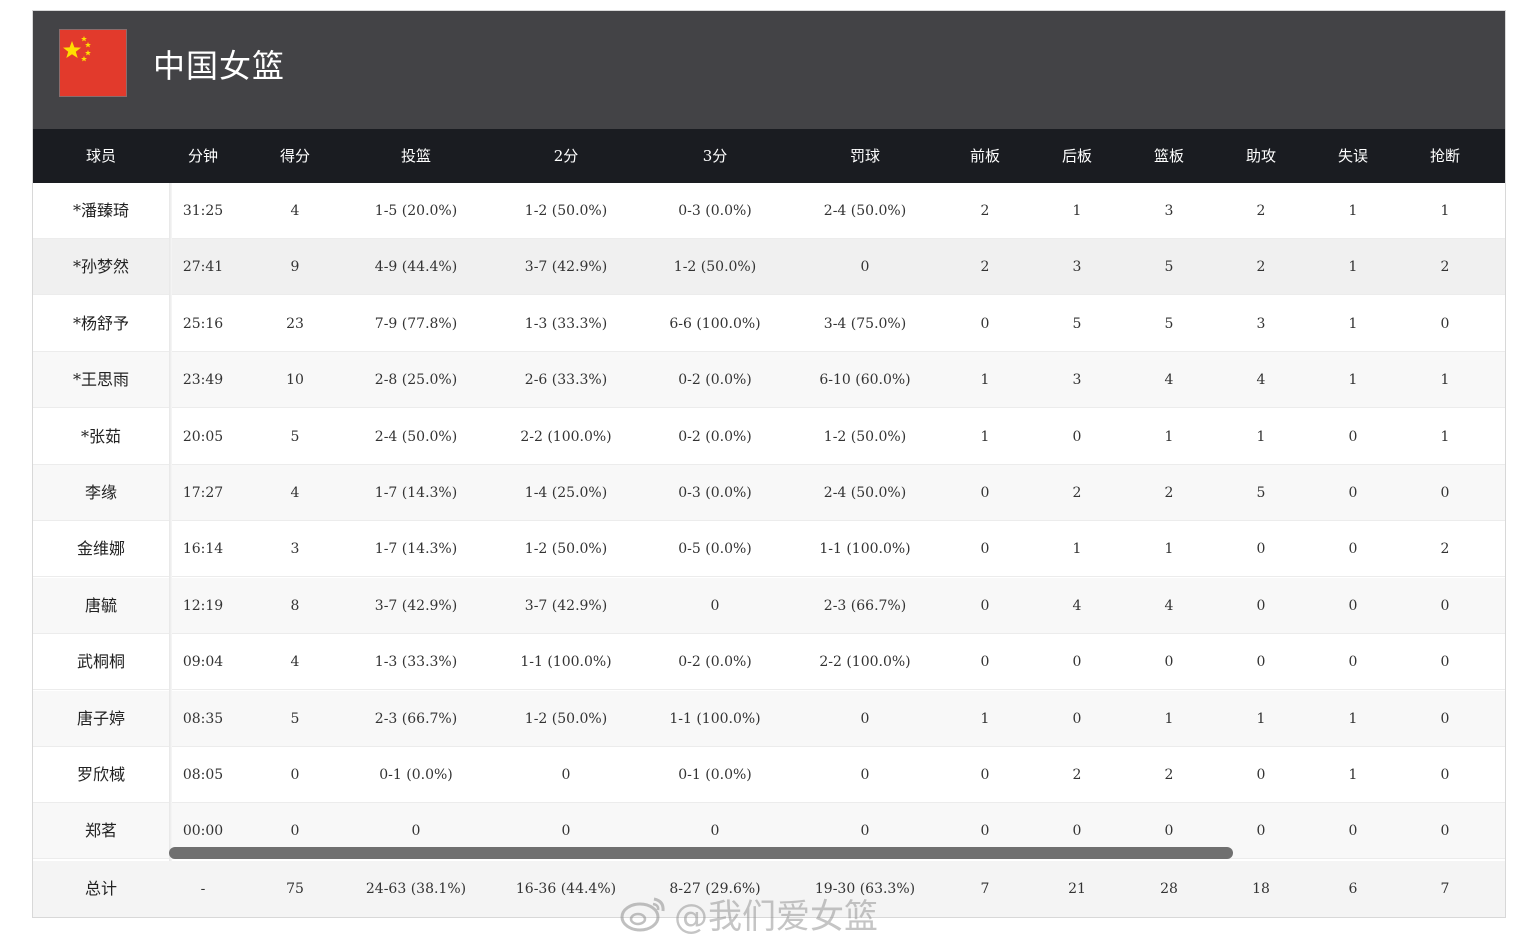 The height and width of the screenshot is (951, 1538). What do you see at coordinates (203, 549) in the screenshot?
I see `cell-minutes: 16:14` at bounding box center [203, 549].